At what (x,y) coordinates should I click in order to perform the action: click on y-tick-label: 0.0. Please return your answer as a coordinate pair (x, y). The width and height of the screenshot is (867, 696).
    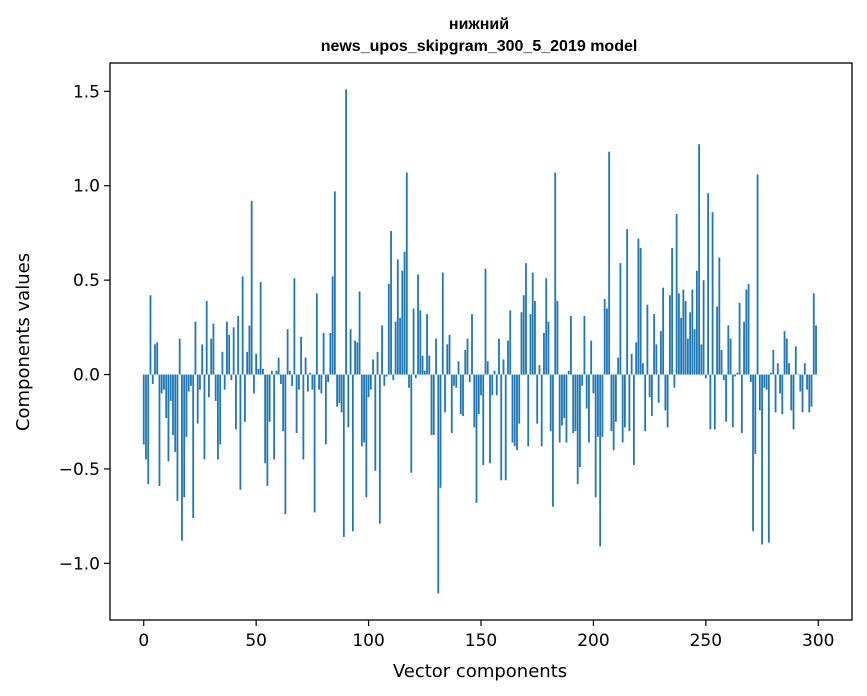
    Looking at the image, I should click on (86, 376).